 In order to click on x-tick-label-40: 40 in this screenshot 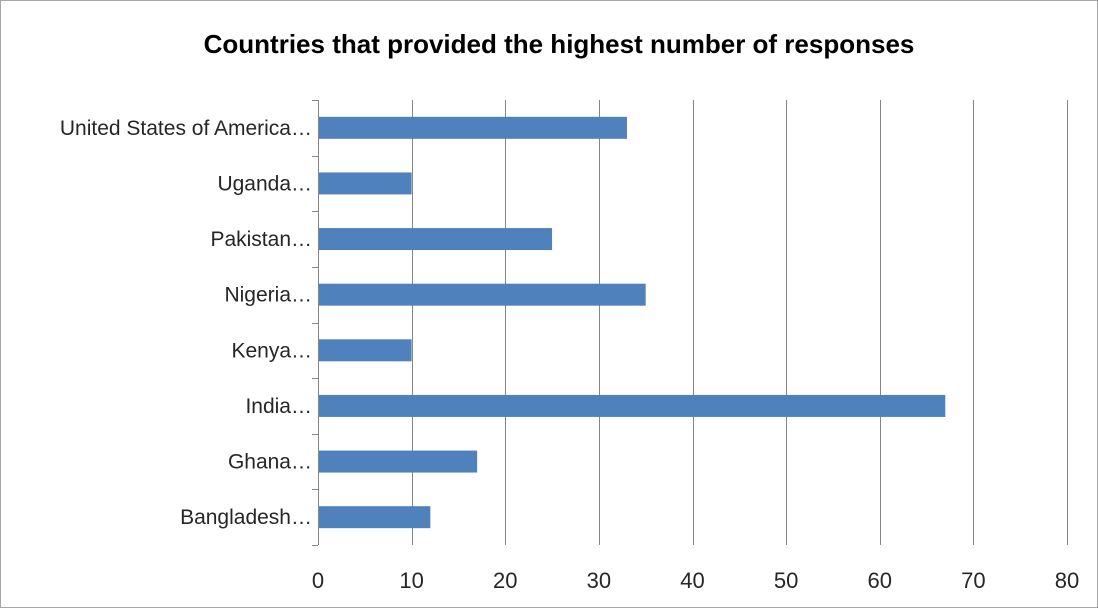, I will do `click(692, 580)`.